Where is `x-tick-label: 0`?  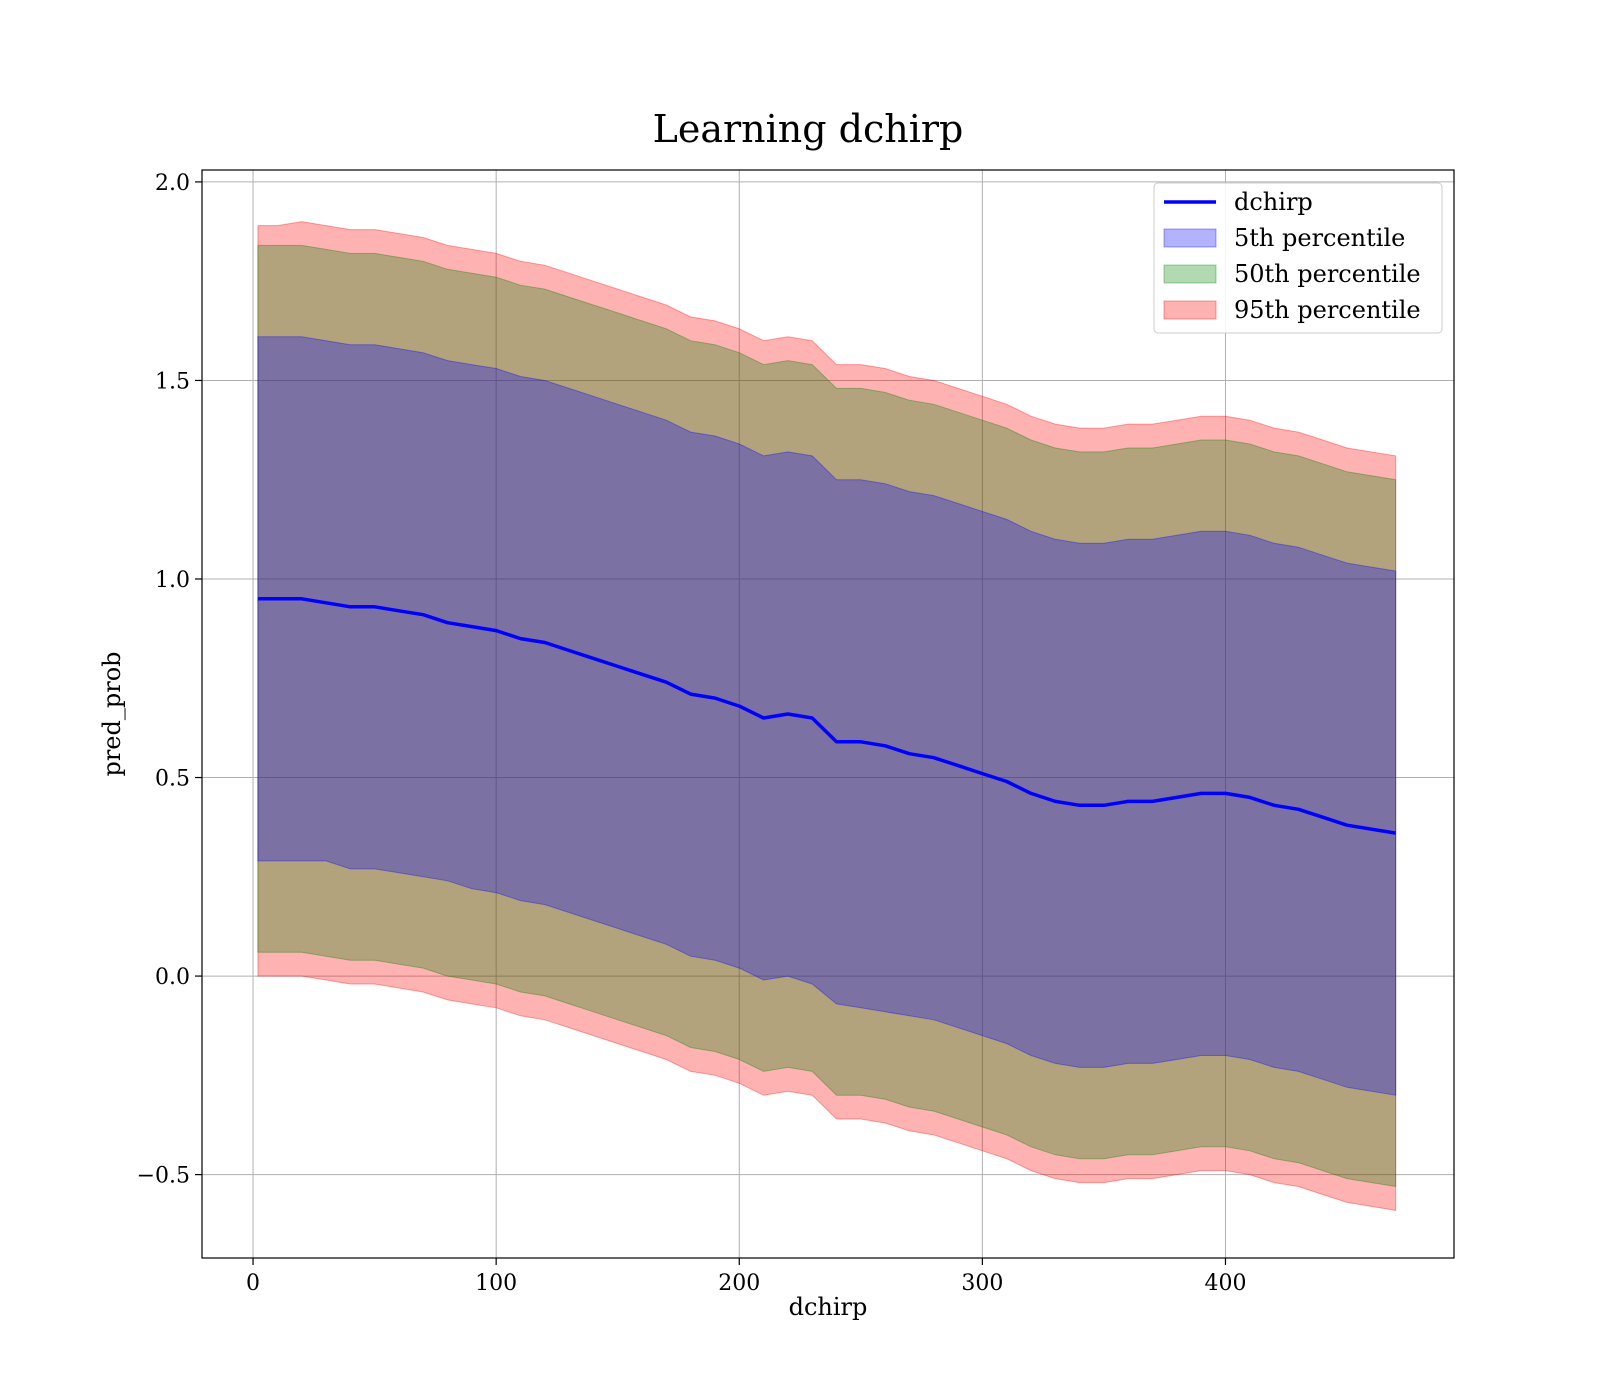 x-tick-label: 0 is located at coordinates (253, 1283).